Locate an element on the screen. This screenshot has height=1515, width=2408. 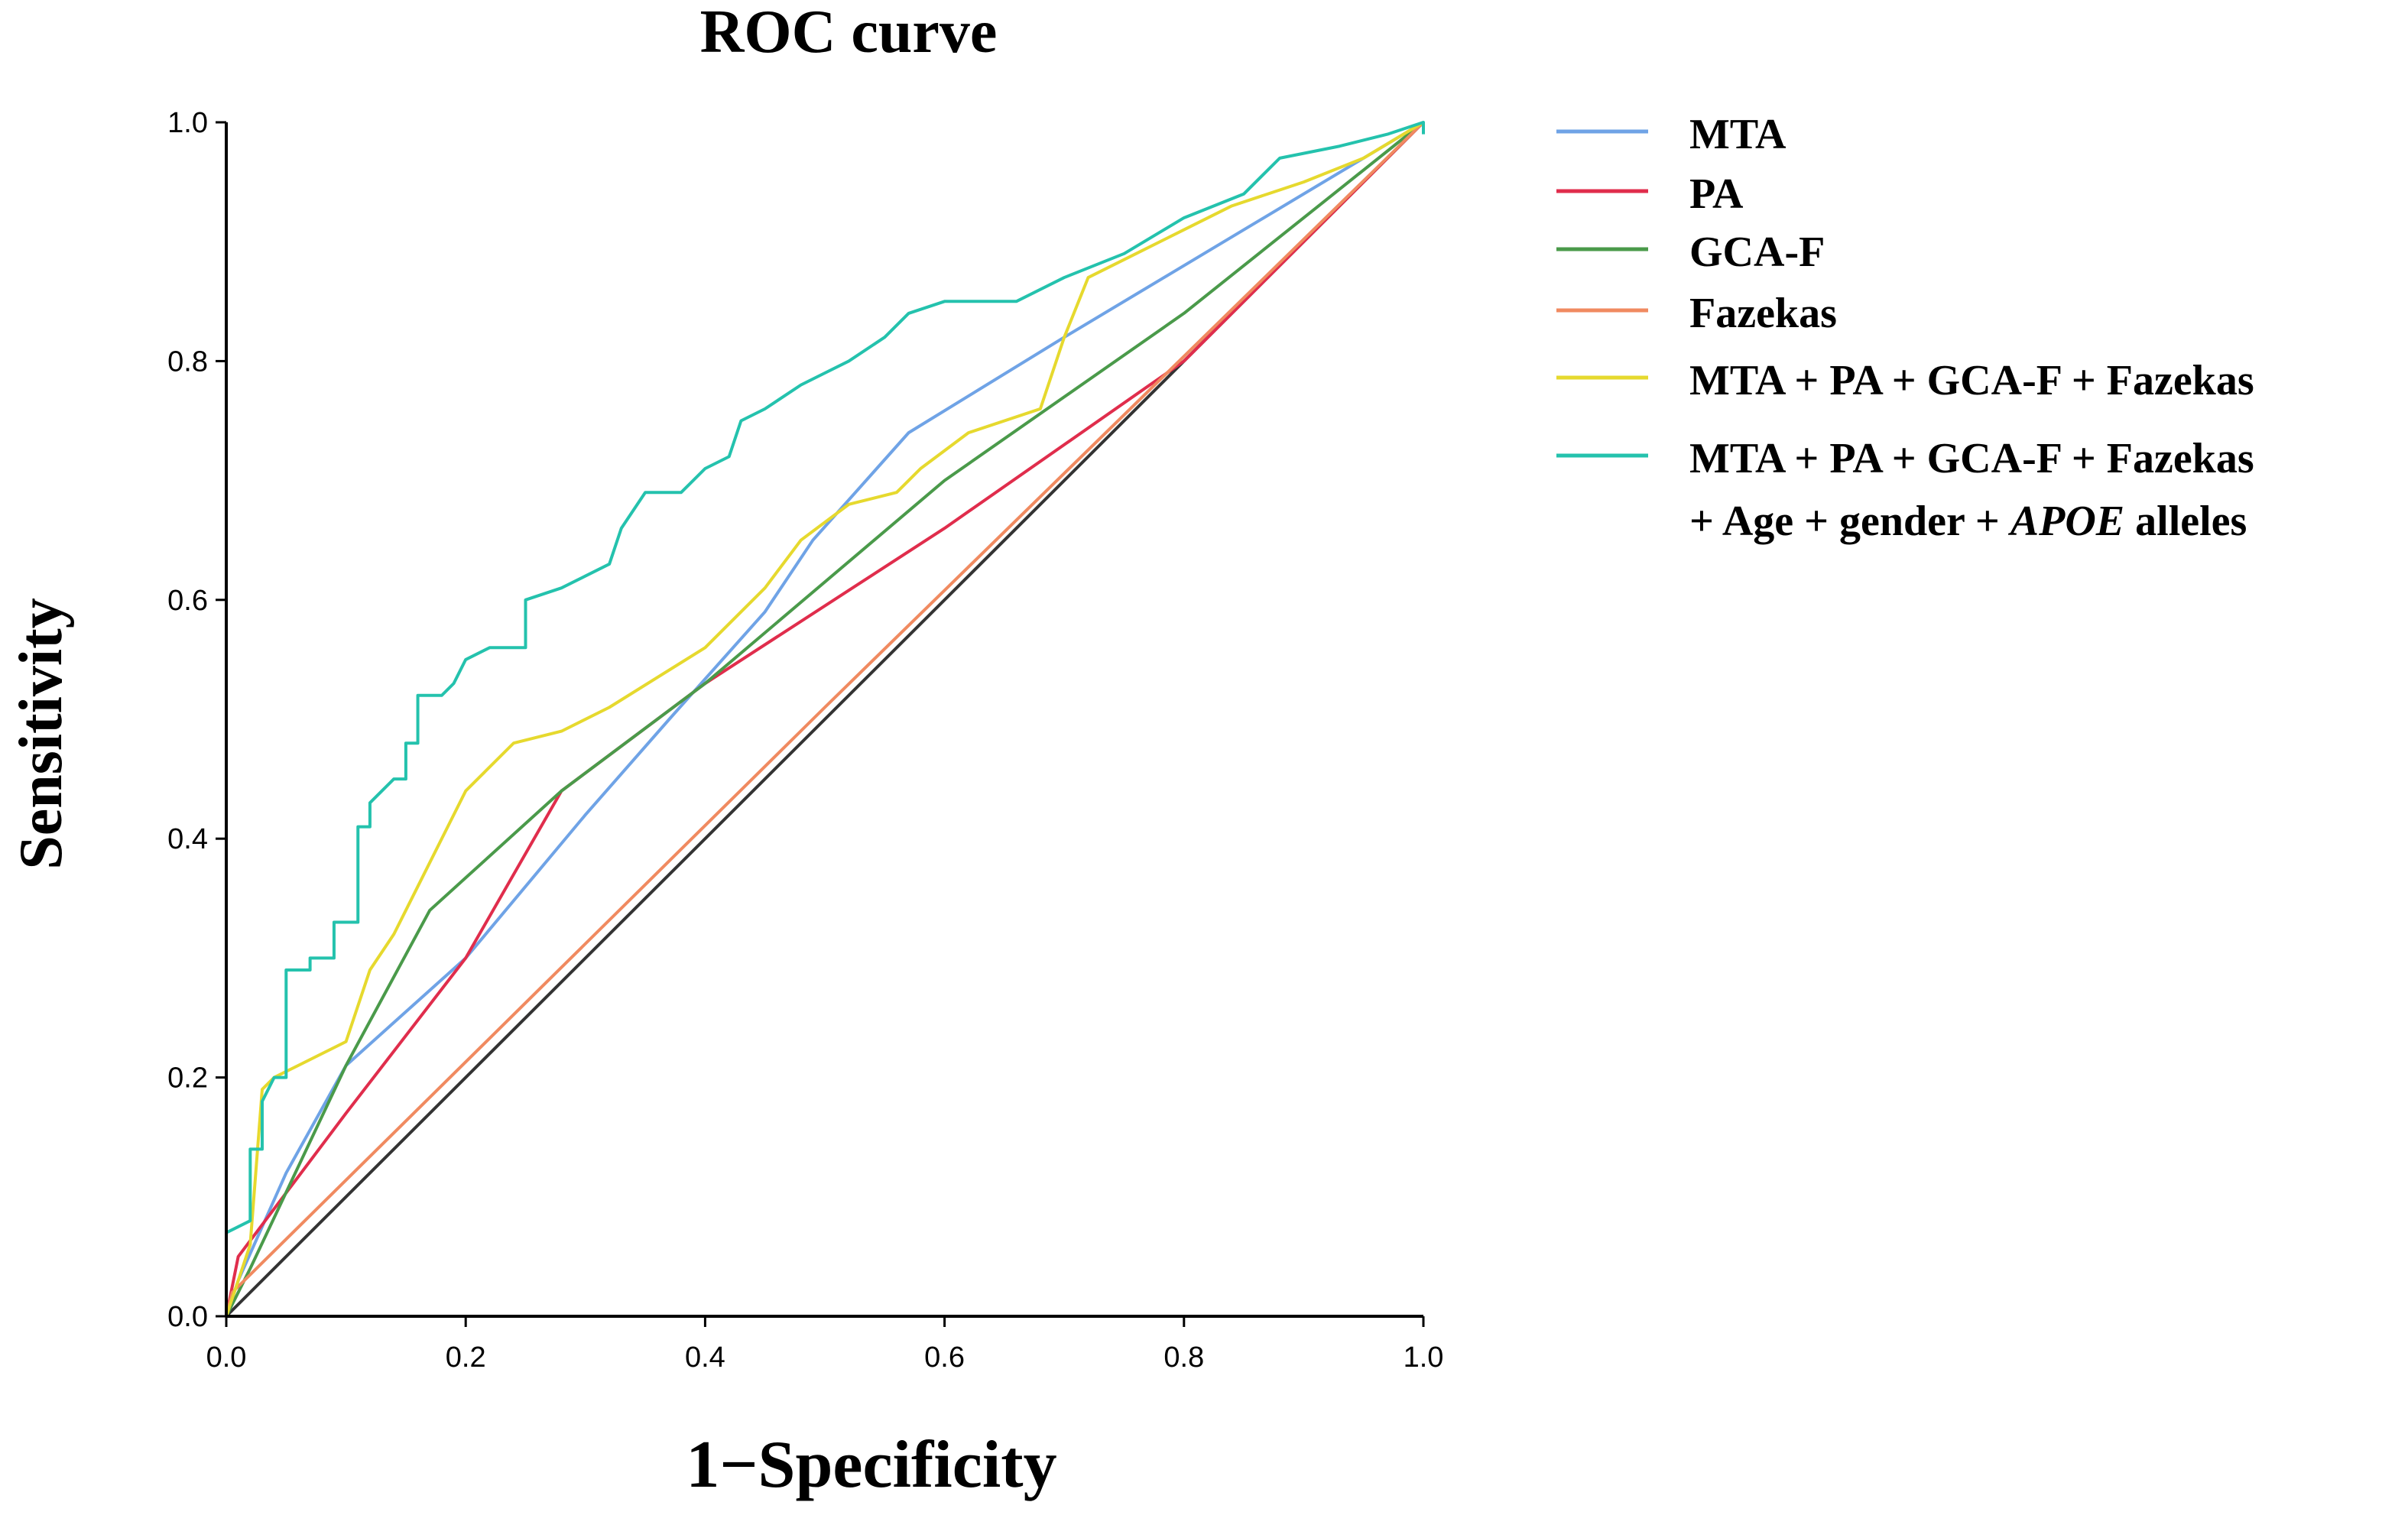
y-axis-label: Sensitivity is located at coordinates (42, 734).